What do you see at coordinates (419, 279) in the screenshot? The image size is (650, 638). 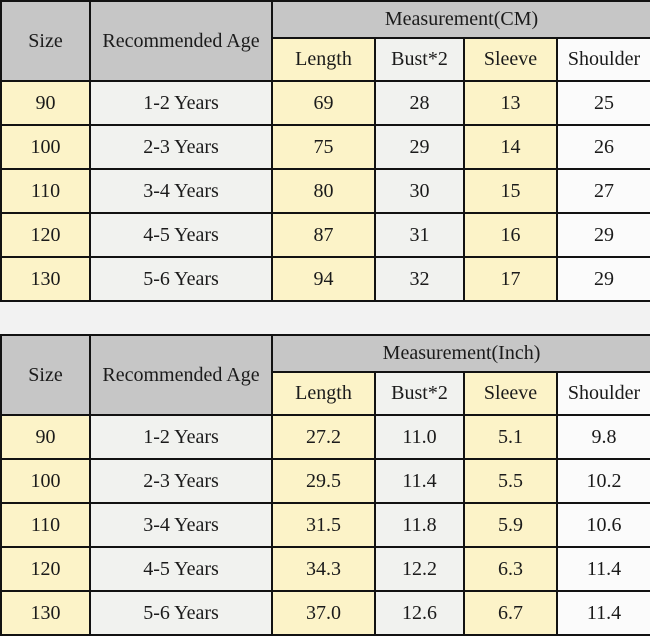 I see `bust-cell: 32` at bounding box center [419, 279].